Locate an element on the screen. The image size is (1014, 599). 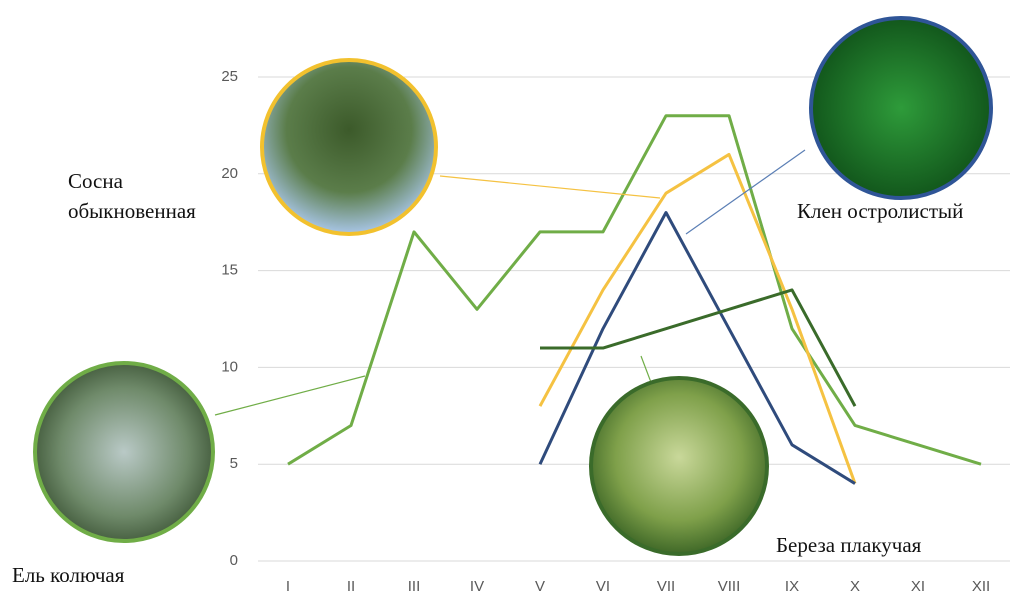
x-tick-label: X is located at coordinates (855, 586).